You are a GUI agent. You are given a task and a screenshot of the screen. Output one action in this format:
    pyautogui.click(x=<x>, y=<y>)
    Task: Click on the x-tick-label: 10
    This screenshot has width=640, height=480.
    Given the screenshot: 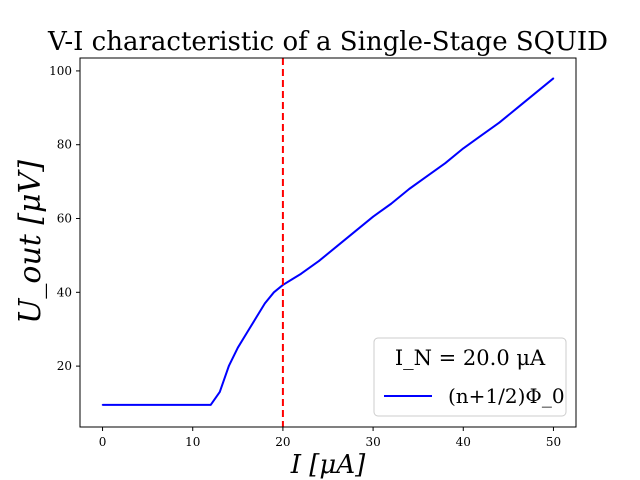 What is the action you would take?
    pyautogui.click(x=192, y=442)
    